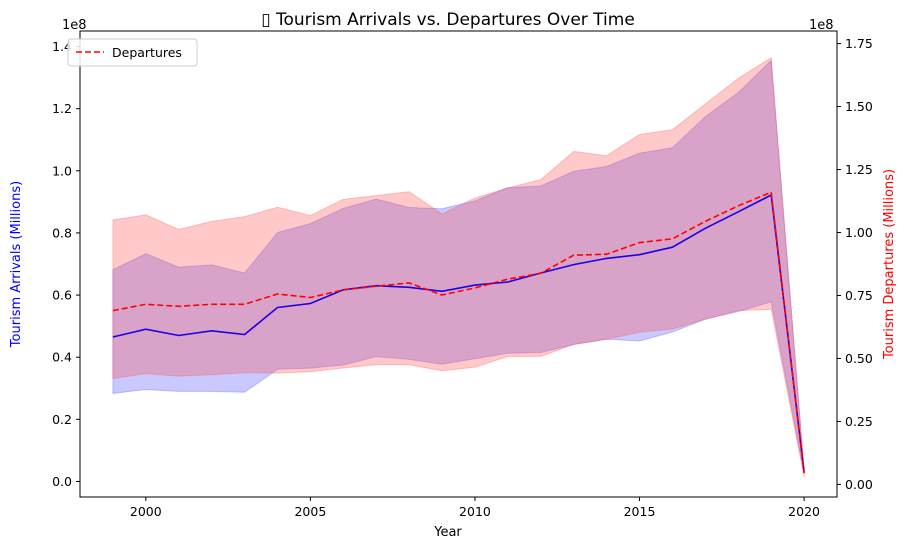 This screenshot has height=552, width=906. I want to click on y-left-tick-label: 0.2, so click(62, 419).